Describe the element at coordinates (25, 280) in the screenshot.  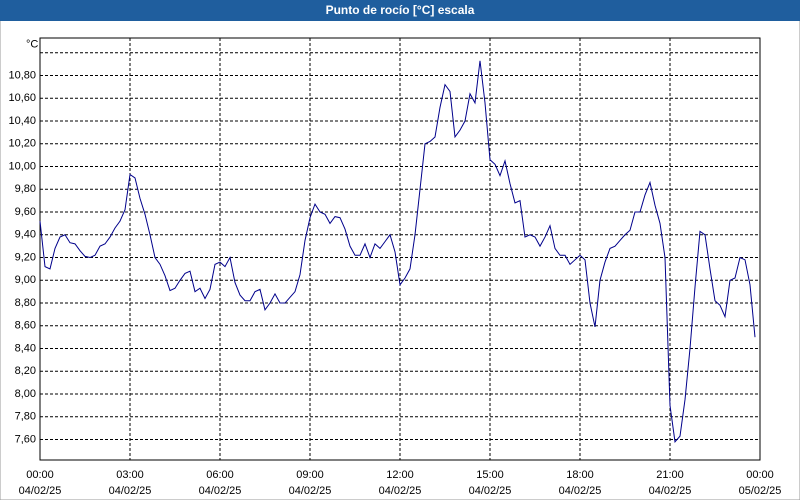
I see `y-tick-label: 9,00` at that location.